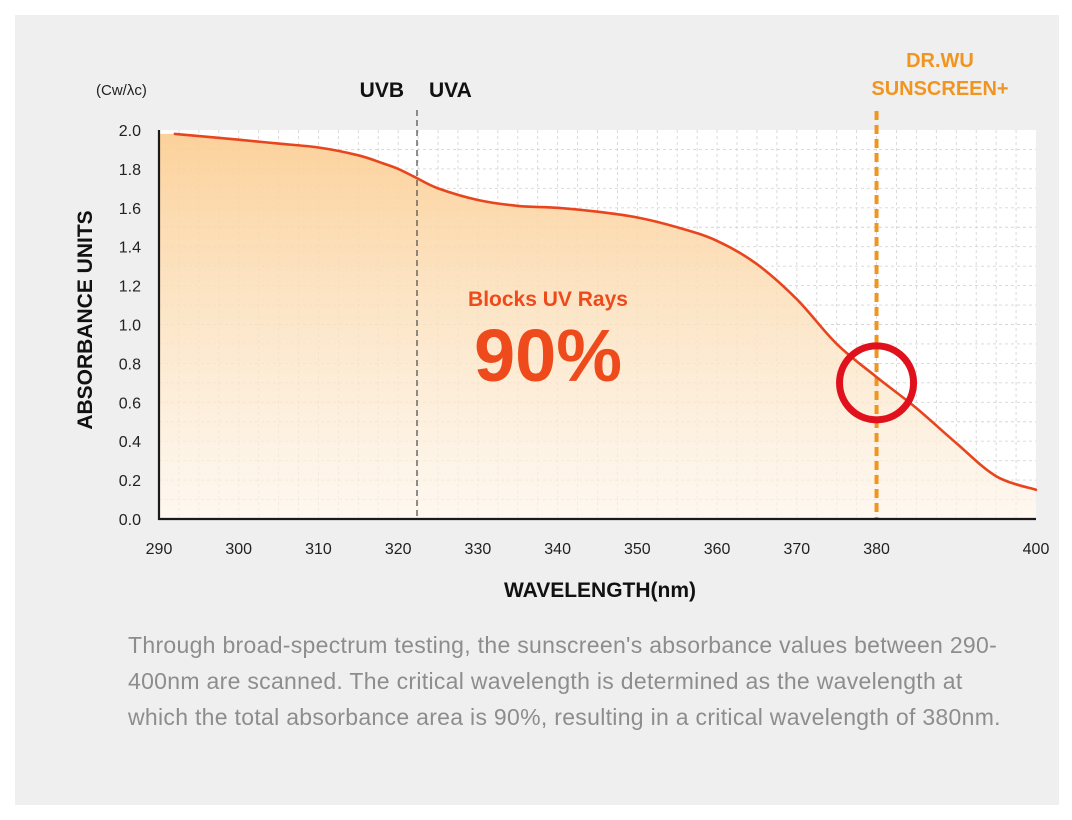  What do you see at coordinates (130, 131) in the screenshot?
I see `y-tick-label: 2.0` at bounding box center [130, 131].